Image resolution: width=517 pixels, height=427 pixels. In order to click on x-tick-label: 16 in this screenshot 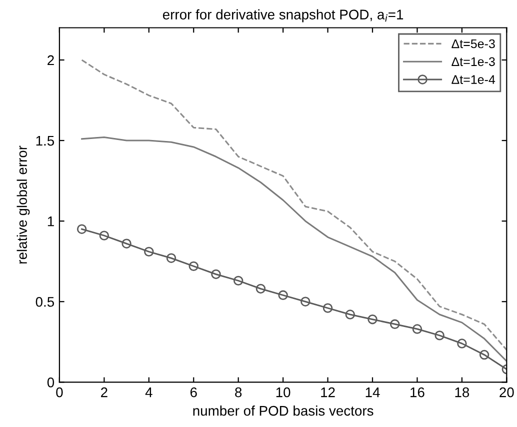, I will do `click(417, 392)`.